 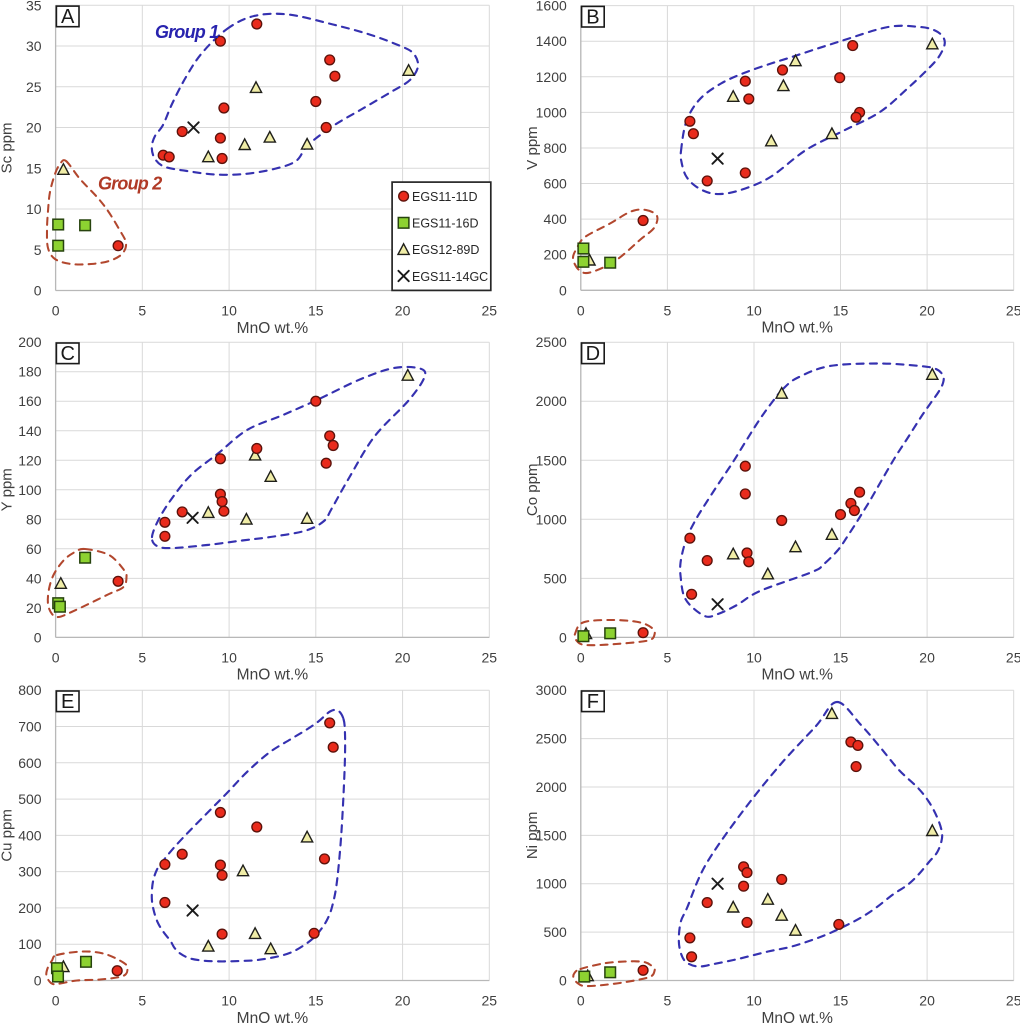 I want to click on svg-text: V ppm, so click(x=532, y=147).